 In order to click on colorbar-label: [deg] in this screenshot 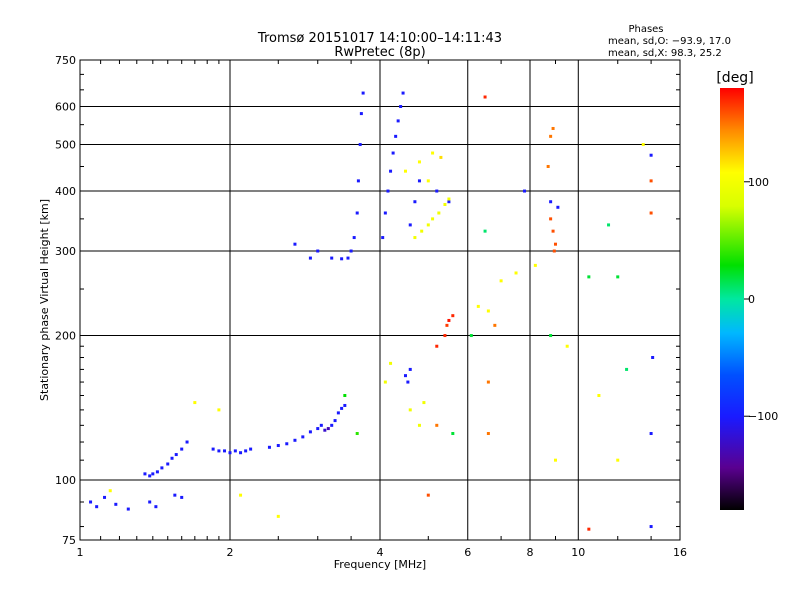, I will do `click(734, 78)`.